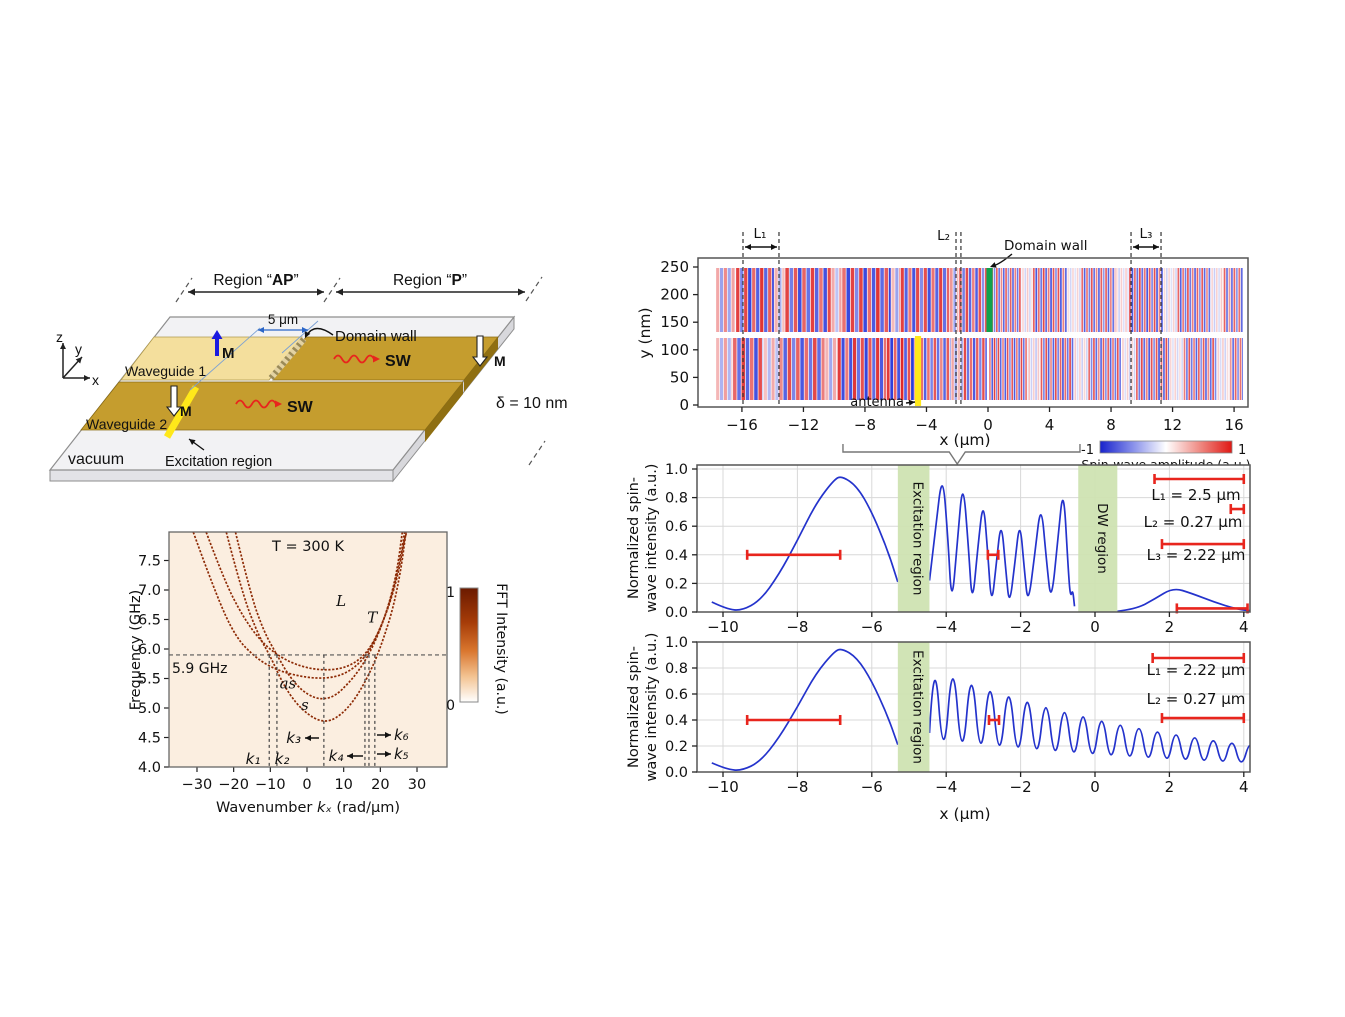 This screenshot has height=1017, width=1345. What do you see at coordinates (676, 643) in the screenshot?
I see `tick-label: 1.0` at bounding box center [676, 643].